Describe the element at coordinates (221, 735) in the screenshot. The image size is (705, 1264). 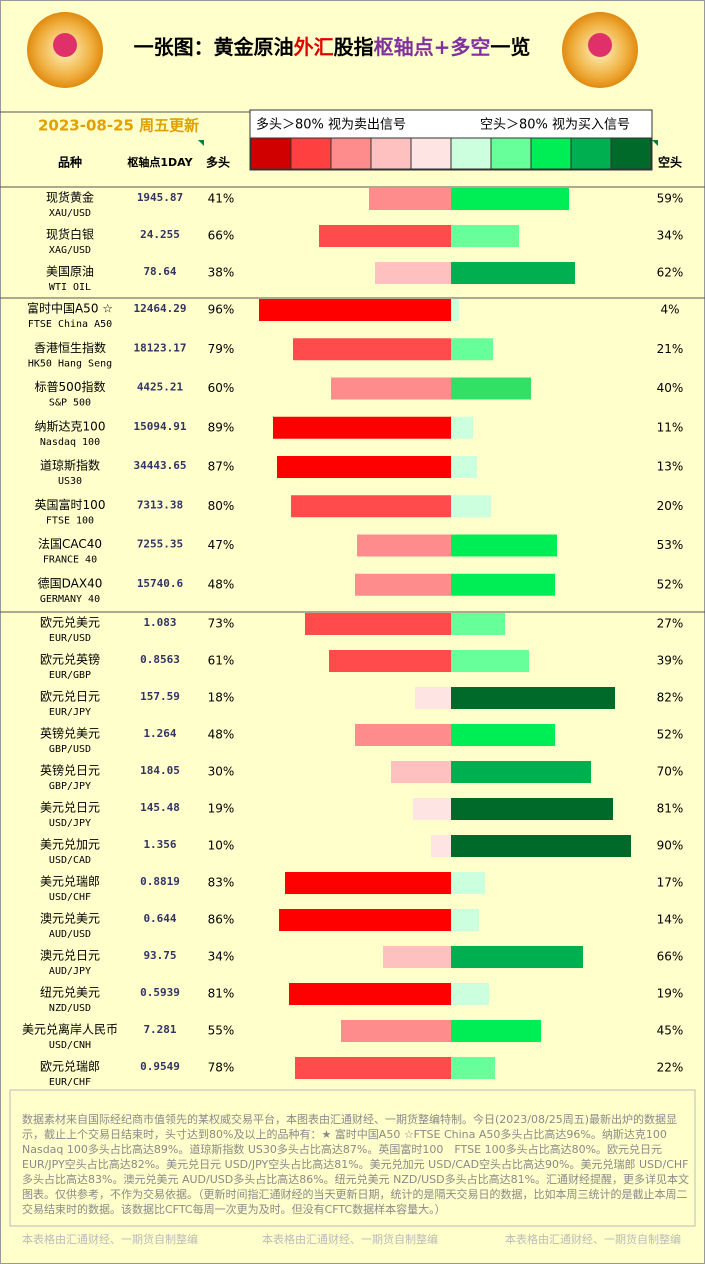
I see `long-label: 48%` at that location.